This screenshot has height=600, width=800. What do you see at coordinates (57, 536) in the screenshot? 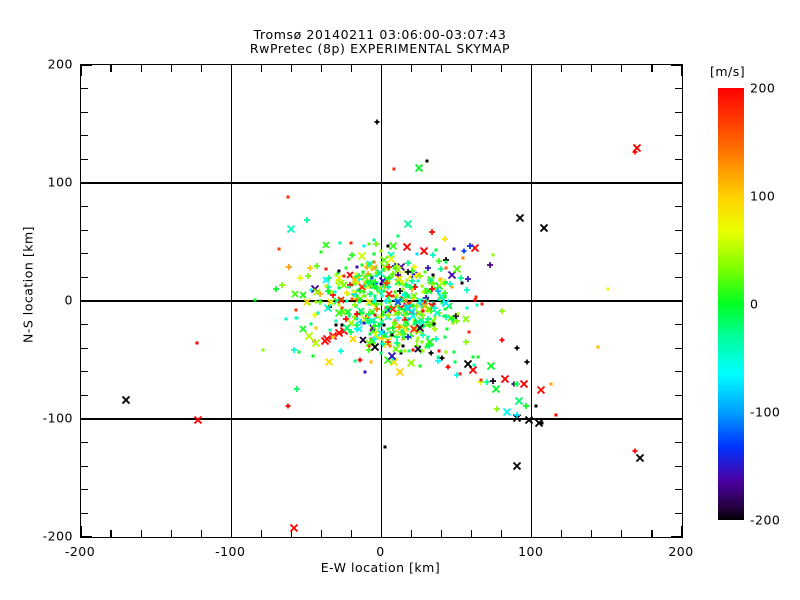
I see `y-tick-label: -200` at bounding box center [57, 536].